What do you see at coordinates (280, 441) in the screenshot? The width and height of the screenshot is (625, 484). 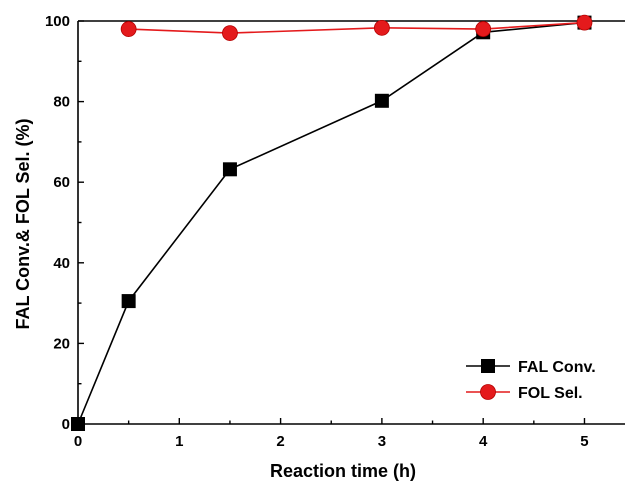 I see `x-tick-label: 2` at bounding box center [280, 441].